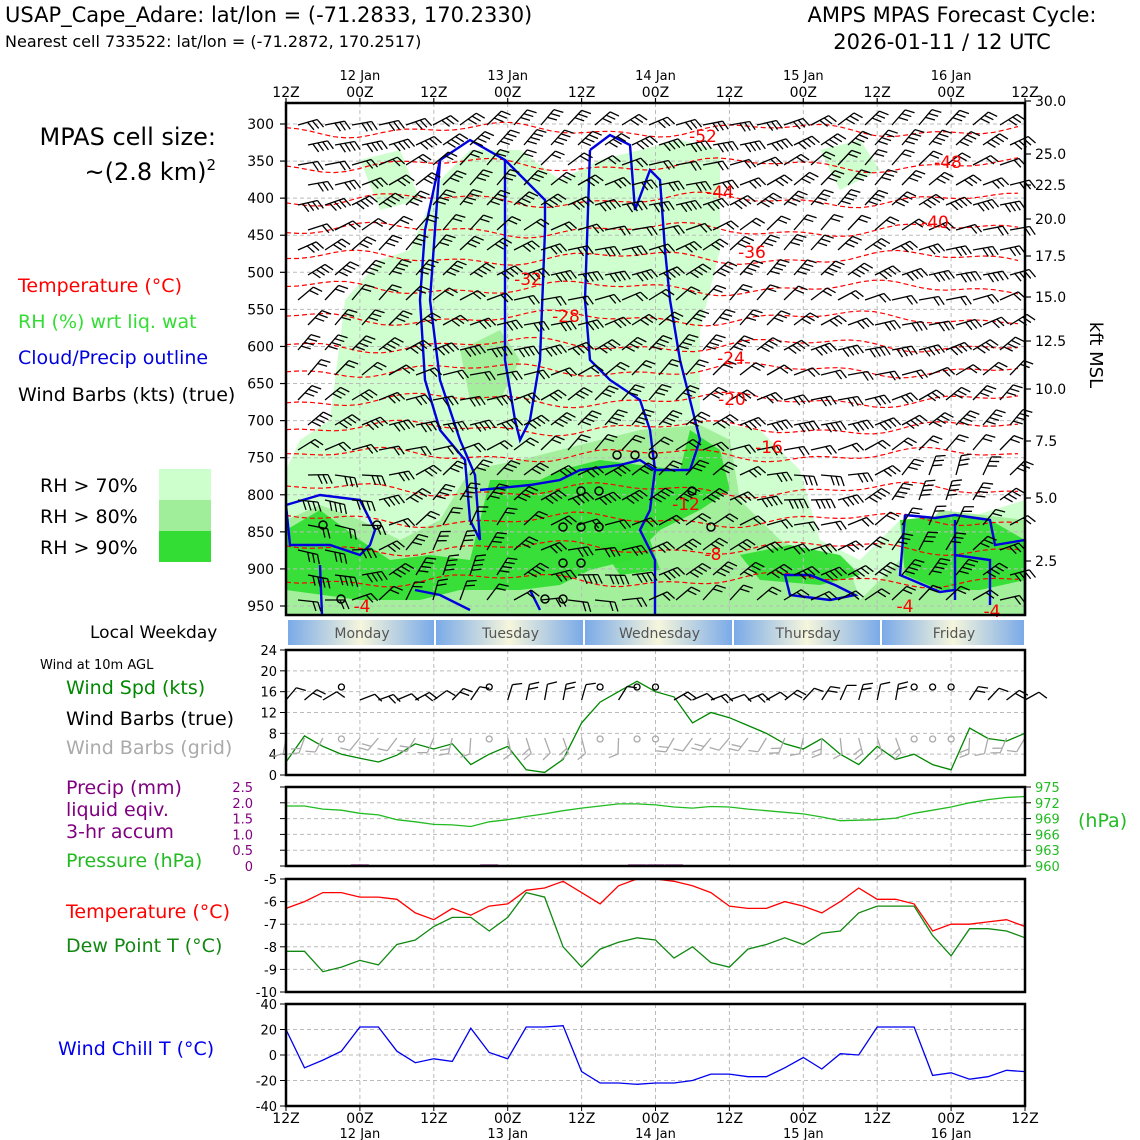 The height and width of the screenshot is (1140, 1140). Describe the element at coordinates (952, 15) in the screenshot. I see `cycle-title: AMPS MPAS Forecast Cycle:` at that location.